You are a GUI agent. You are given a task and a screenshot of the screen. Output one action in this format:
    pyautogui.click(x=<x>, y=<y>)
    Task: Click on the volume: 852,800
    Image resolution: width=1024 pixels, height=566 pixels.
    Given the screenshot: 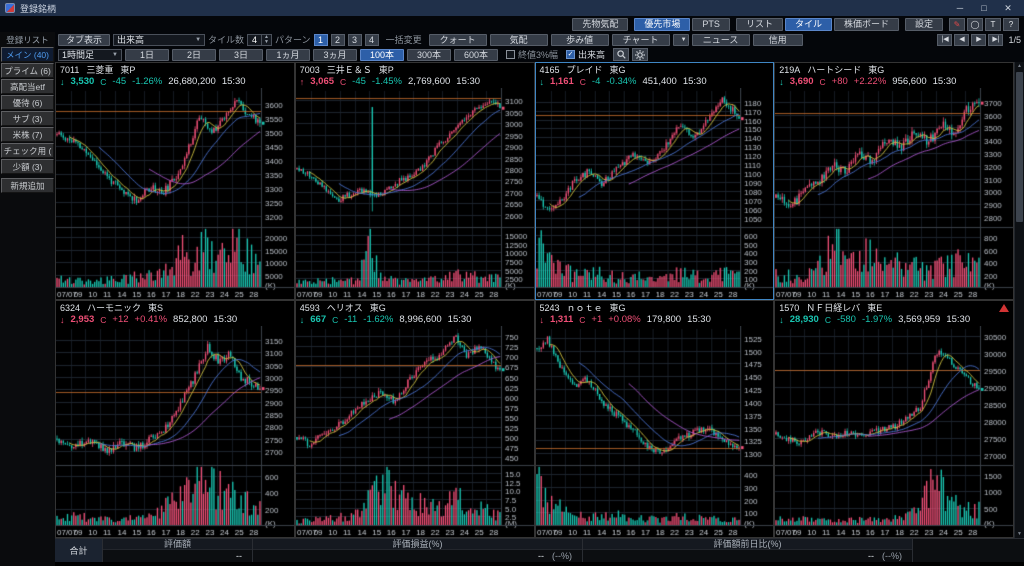 What is the action you would take?
    pyautogui.click(x=190, y=319)
    